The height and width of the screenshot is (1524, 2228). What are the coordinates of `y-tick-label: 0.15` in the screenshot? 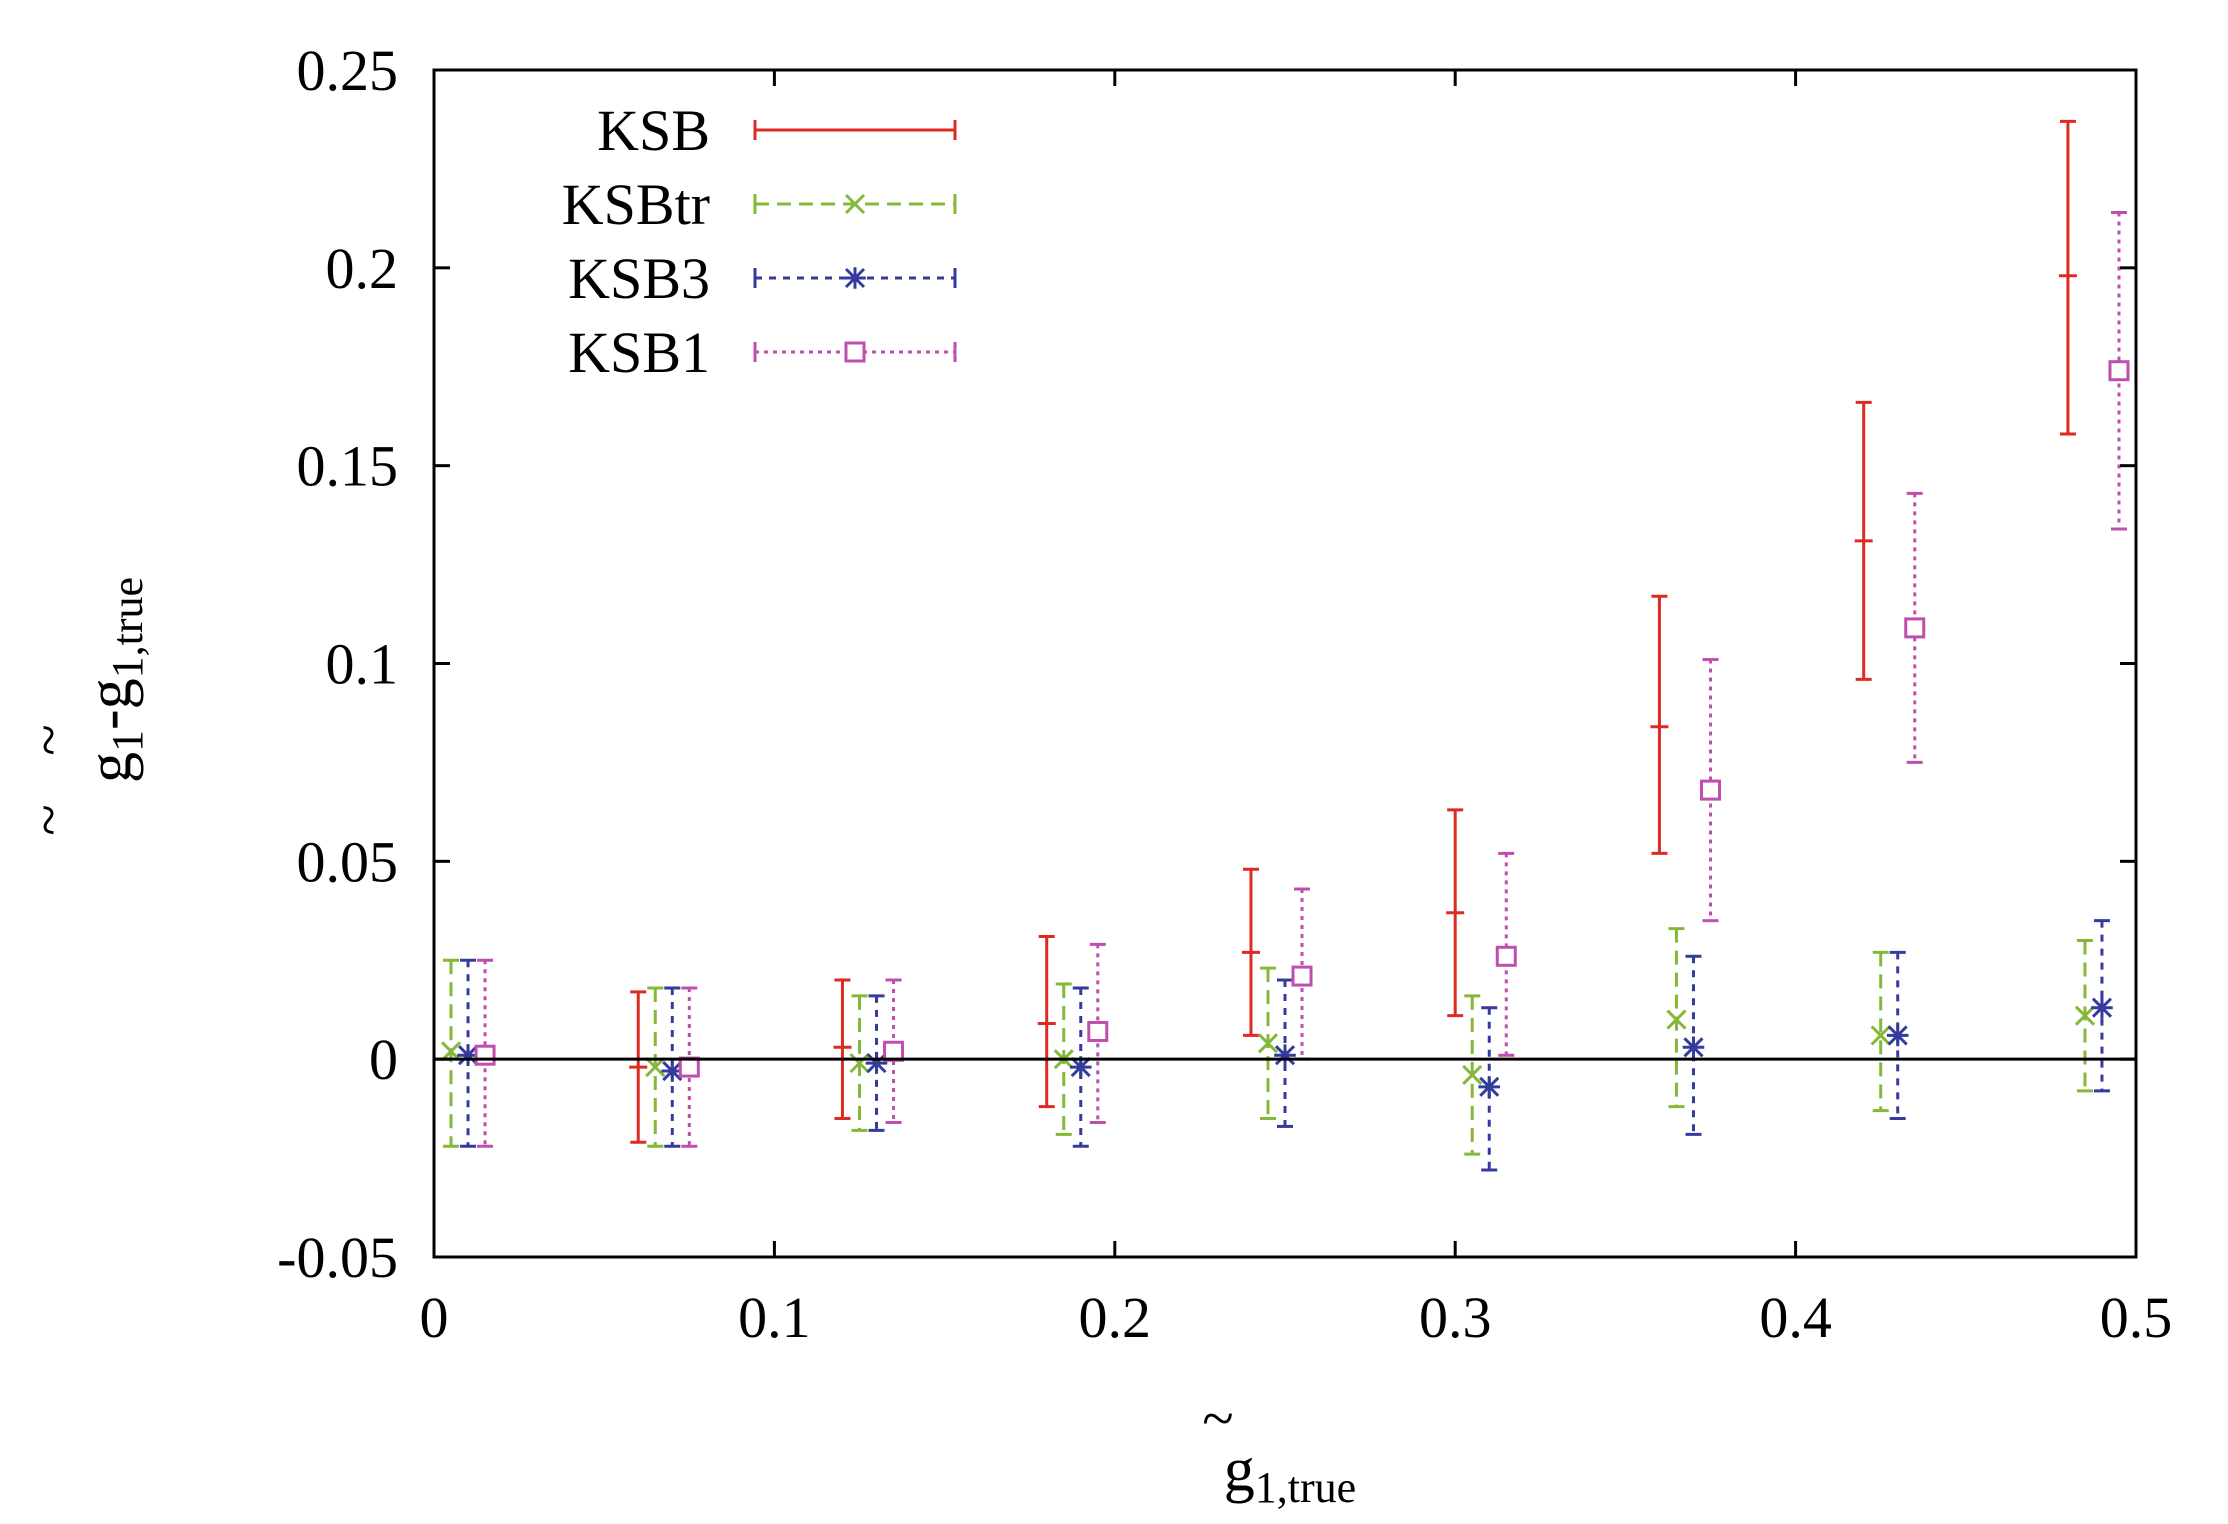 It's located at (348, 466).